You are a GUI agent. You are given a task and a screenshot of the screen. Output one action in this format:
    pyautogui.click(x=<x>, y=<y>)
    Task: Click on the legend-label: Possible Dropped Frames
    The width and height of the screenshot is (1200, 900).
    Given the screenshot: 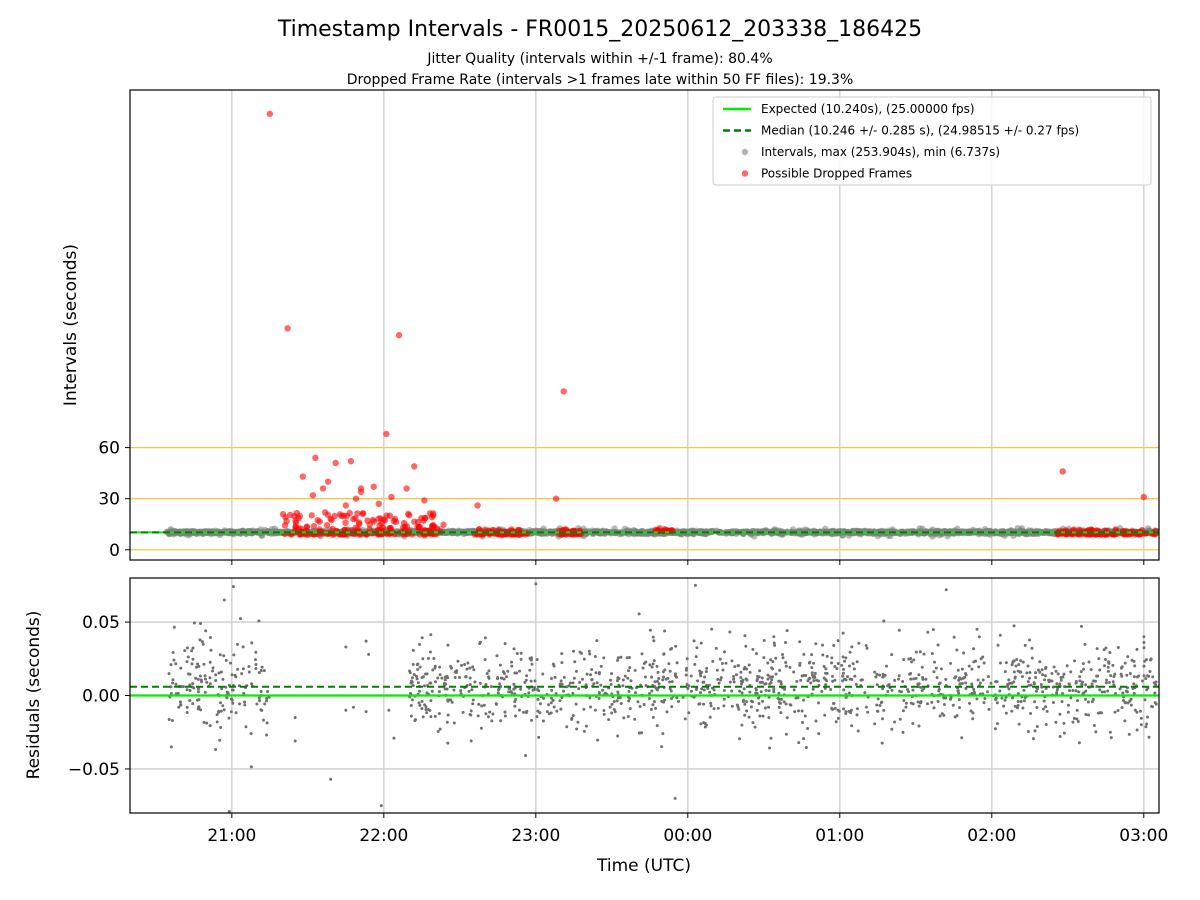 What is the action you would take?
    pyautogui.click(x=836, y=174)
    